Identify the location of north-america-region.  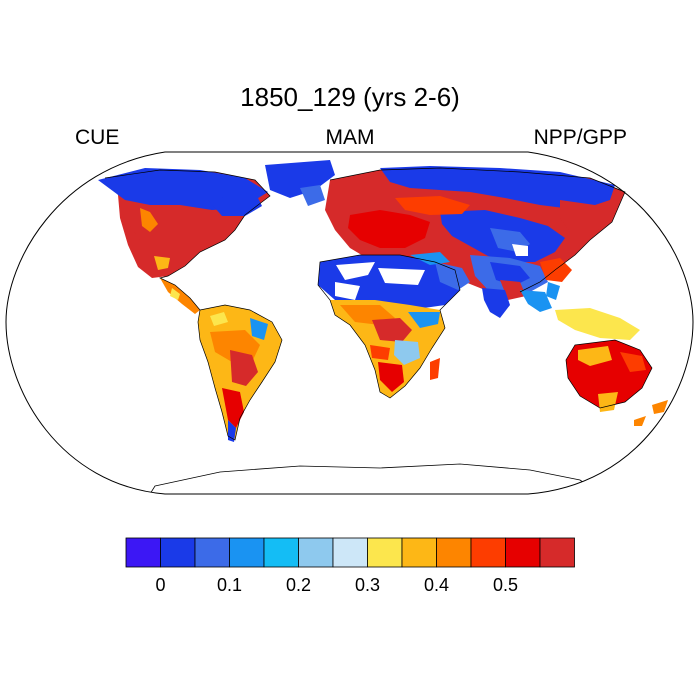
(184, 241).